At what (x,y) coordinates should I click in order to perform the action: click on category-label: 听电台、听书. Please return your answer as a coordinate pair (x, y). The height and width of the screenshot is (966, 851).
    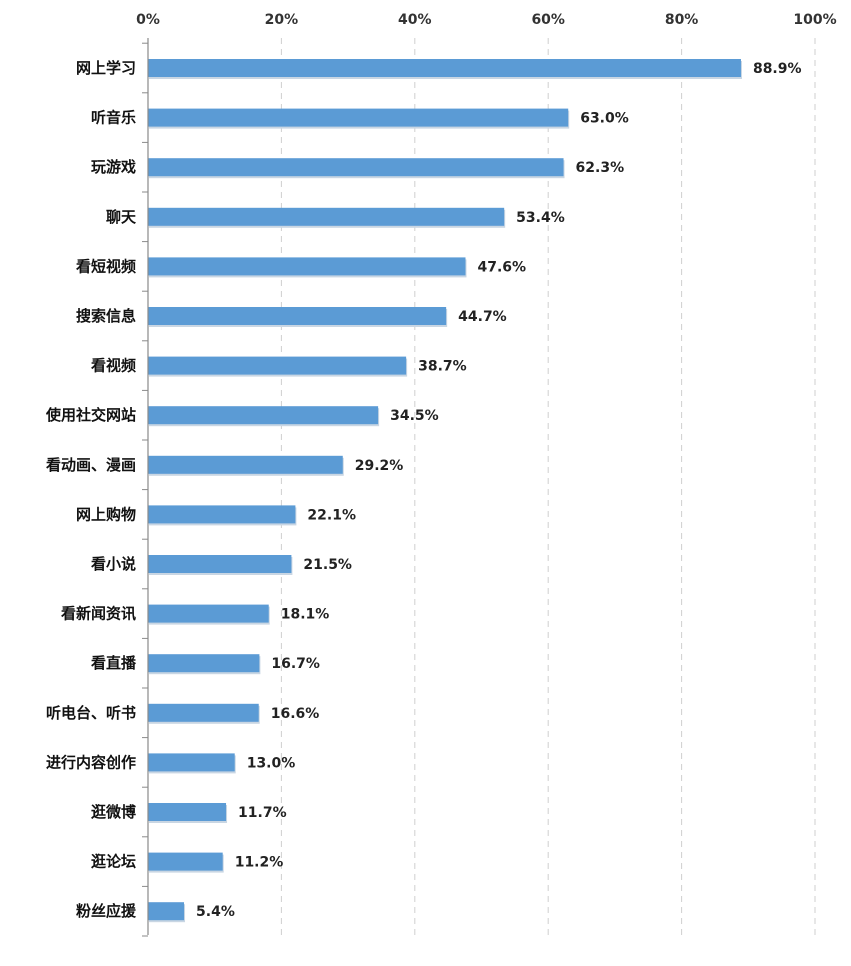
    Looking at the image, I should click on (91, 713).